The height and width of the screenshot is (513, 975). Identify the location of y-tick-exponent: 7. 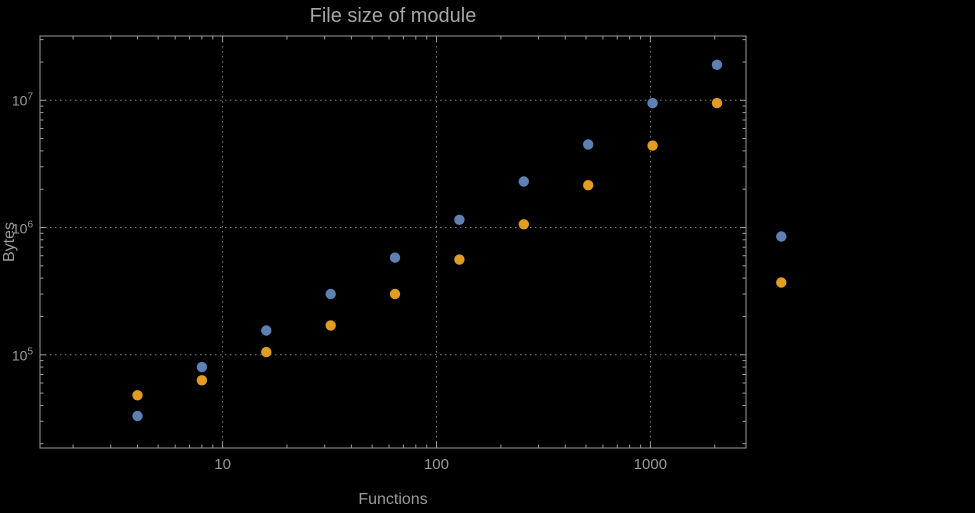
(30, 97).